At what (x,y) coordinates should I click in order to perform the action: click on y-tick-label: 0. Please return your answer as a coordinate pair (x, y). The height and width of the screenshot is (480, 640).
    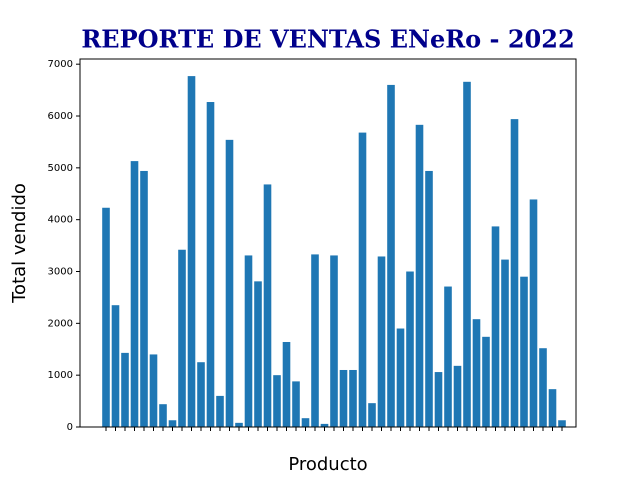
    Looking at the image, I should click on (70, 427).